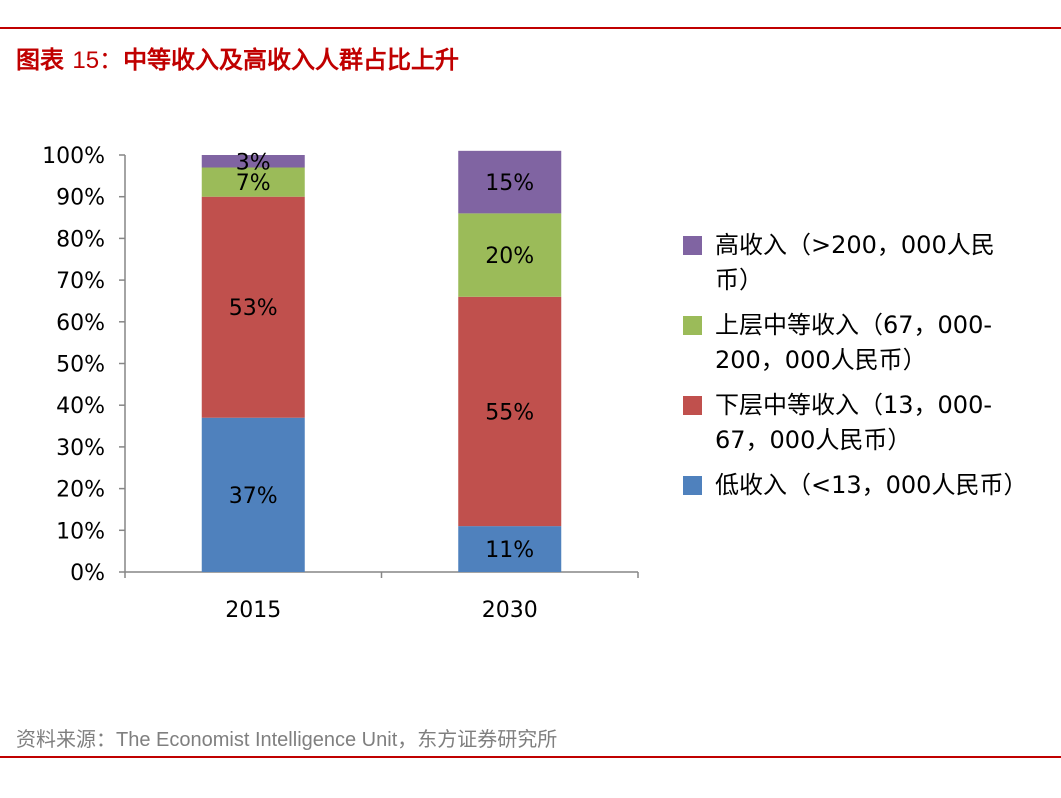 This screenshot has height=798, width=1061. What do you see at coordinates (871, 485) in the screenshot?
I see `legend-label-low: 低收入（<13，000人民币）` at bounding box center [871, 485].